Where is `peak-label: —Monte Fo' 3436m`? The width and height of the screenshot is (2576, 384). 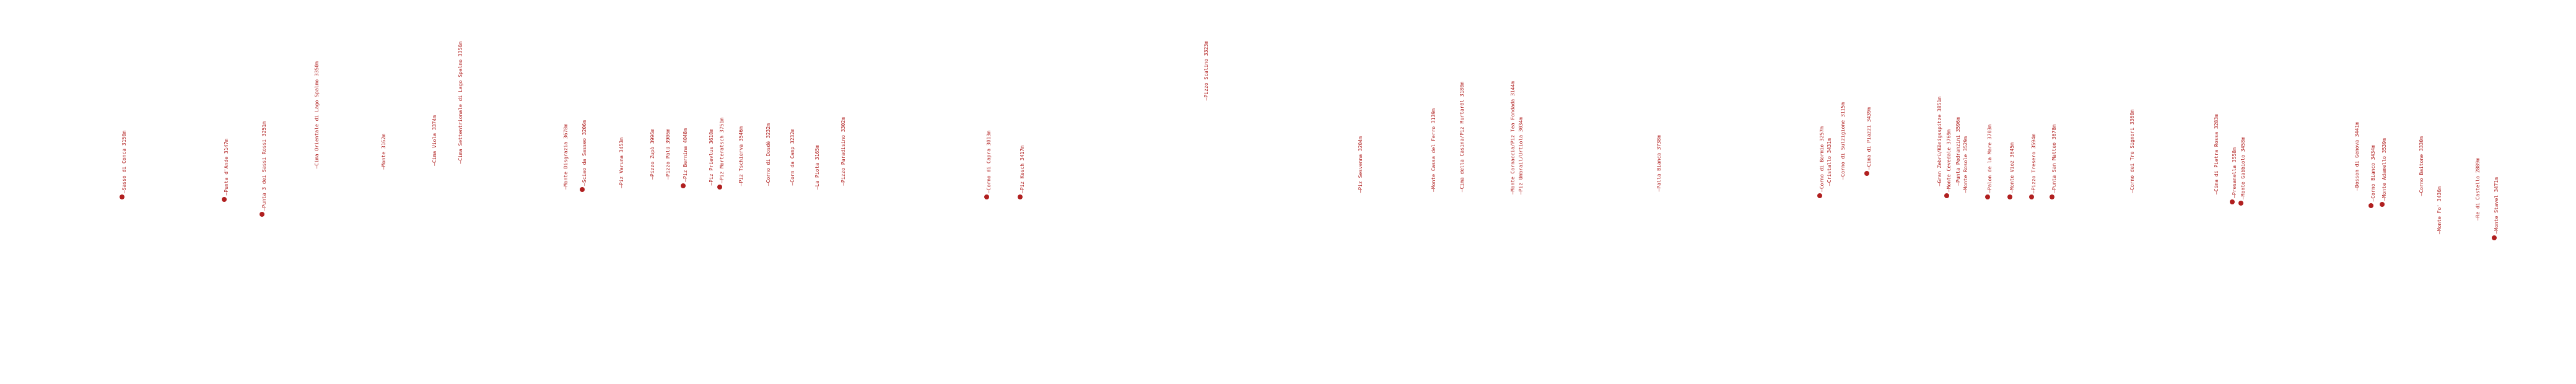
peak-label: —Monte Fo' 3436m is located at coordinates (2439, 210).